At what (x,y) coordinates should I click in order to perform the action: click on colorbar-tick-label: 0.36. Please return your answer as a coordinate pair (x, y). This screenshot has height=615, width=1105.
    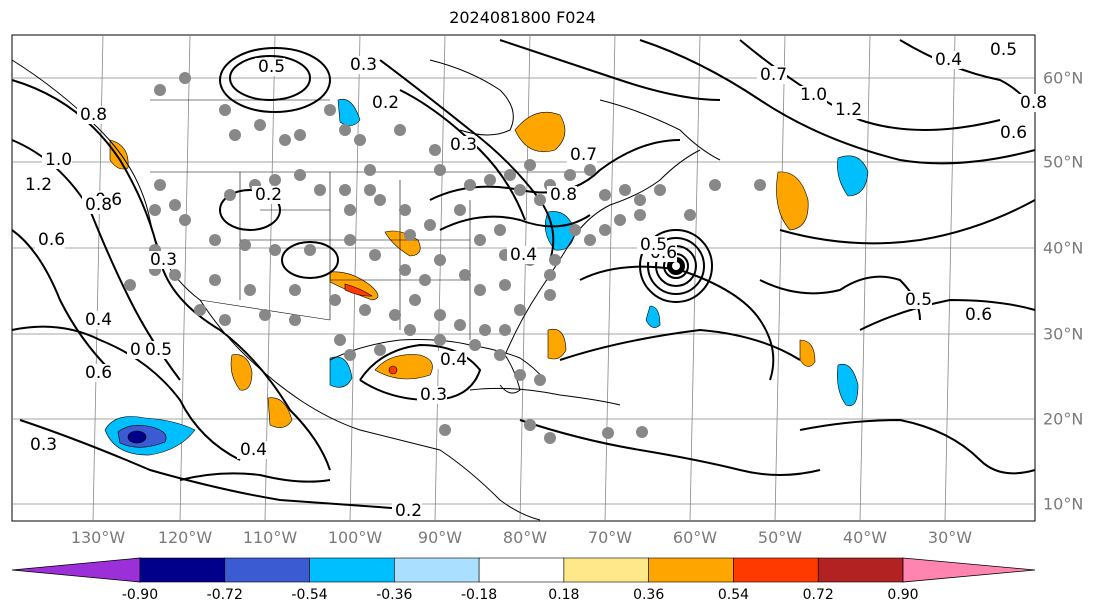
    Looking at the image, I should click on (649, 595).